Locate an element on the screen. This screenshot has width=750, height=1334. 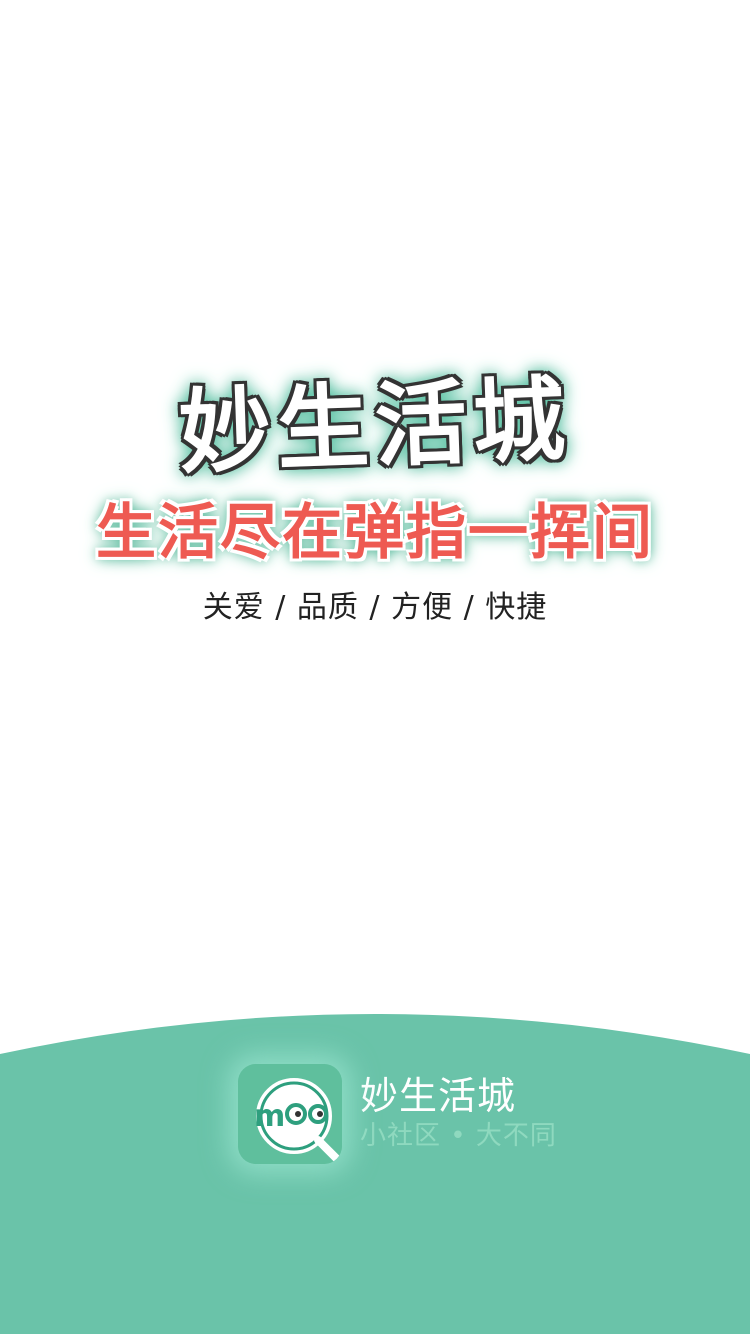
splash-slogan: 生活尽在弹指一挥间 is located at coordinates (375, 533).